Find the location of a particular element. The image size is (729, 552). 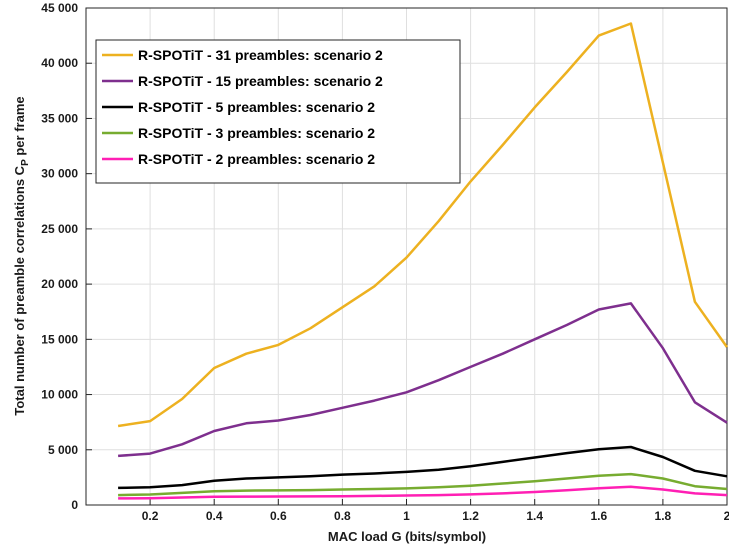

y-tick-label: 5 000 is located at coordinates (63, 450).